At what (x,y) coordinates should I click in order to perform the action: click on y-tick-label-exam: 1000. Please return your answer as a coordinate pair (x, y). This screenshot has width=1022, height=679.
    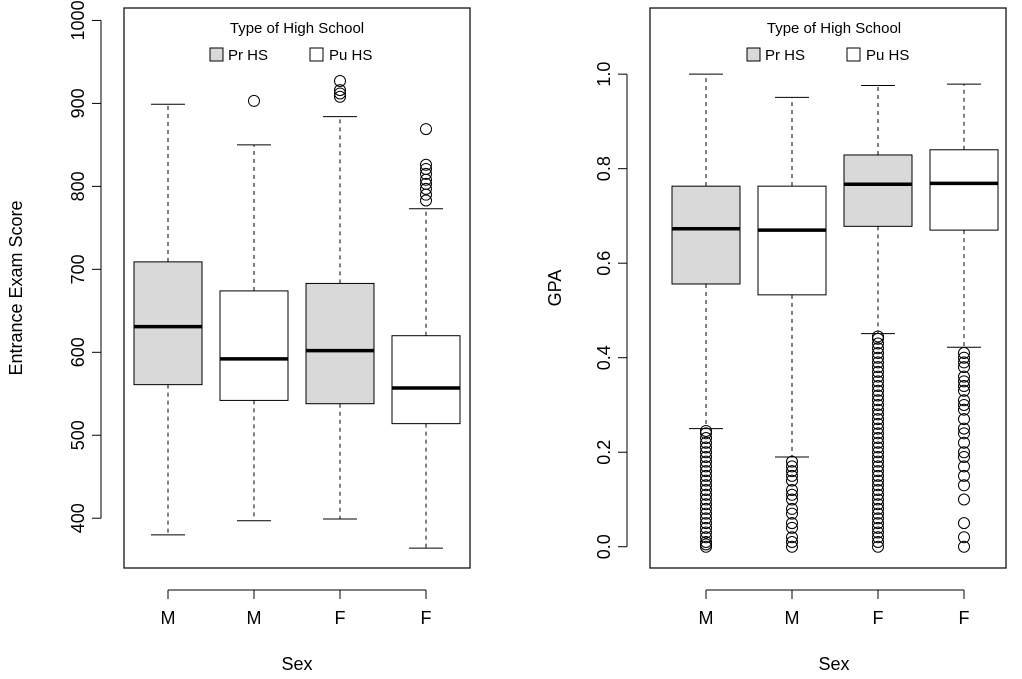
    Looking at the image, I should click on (78, 20).